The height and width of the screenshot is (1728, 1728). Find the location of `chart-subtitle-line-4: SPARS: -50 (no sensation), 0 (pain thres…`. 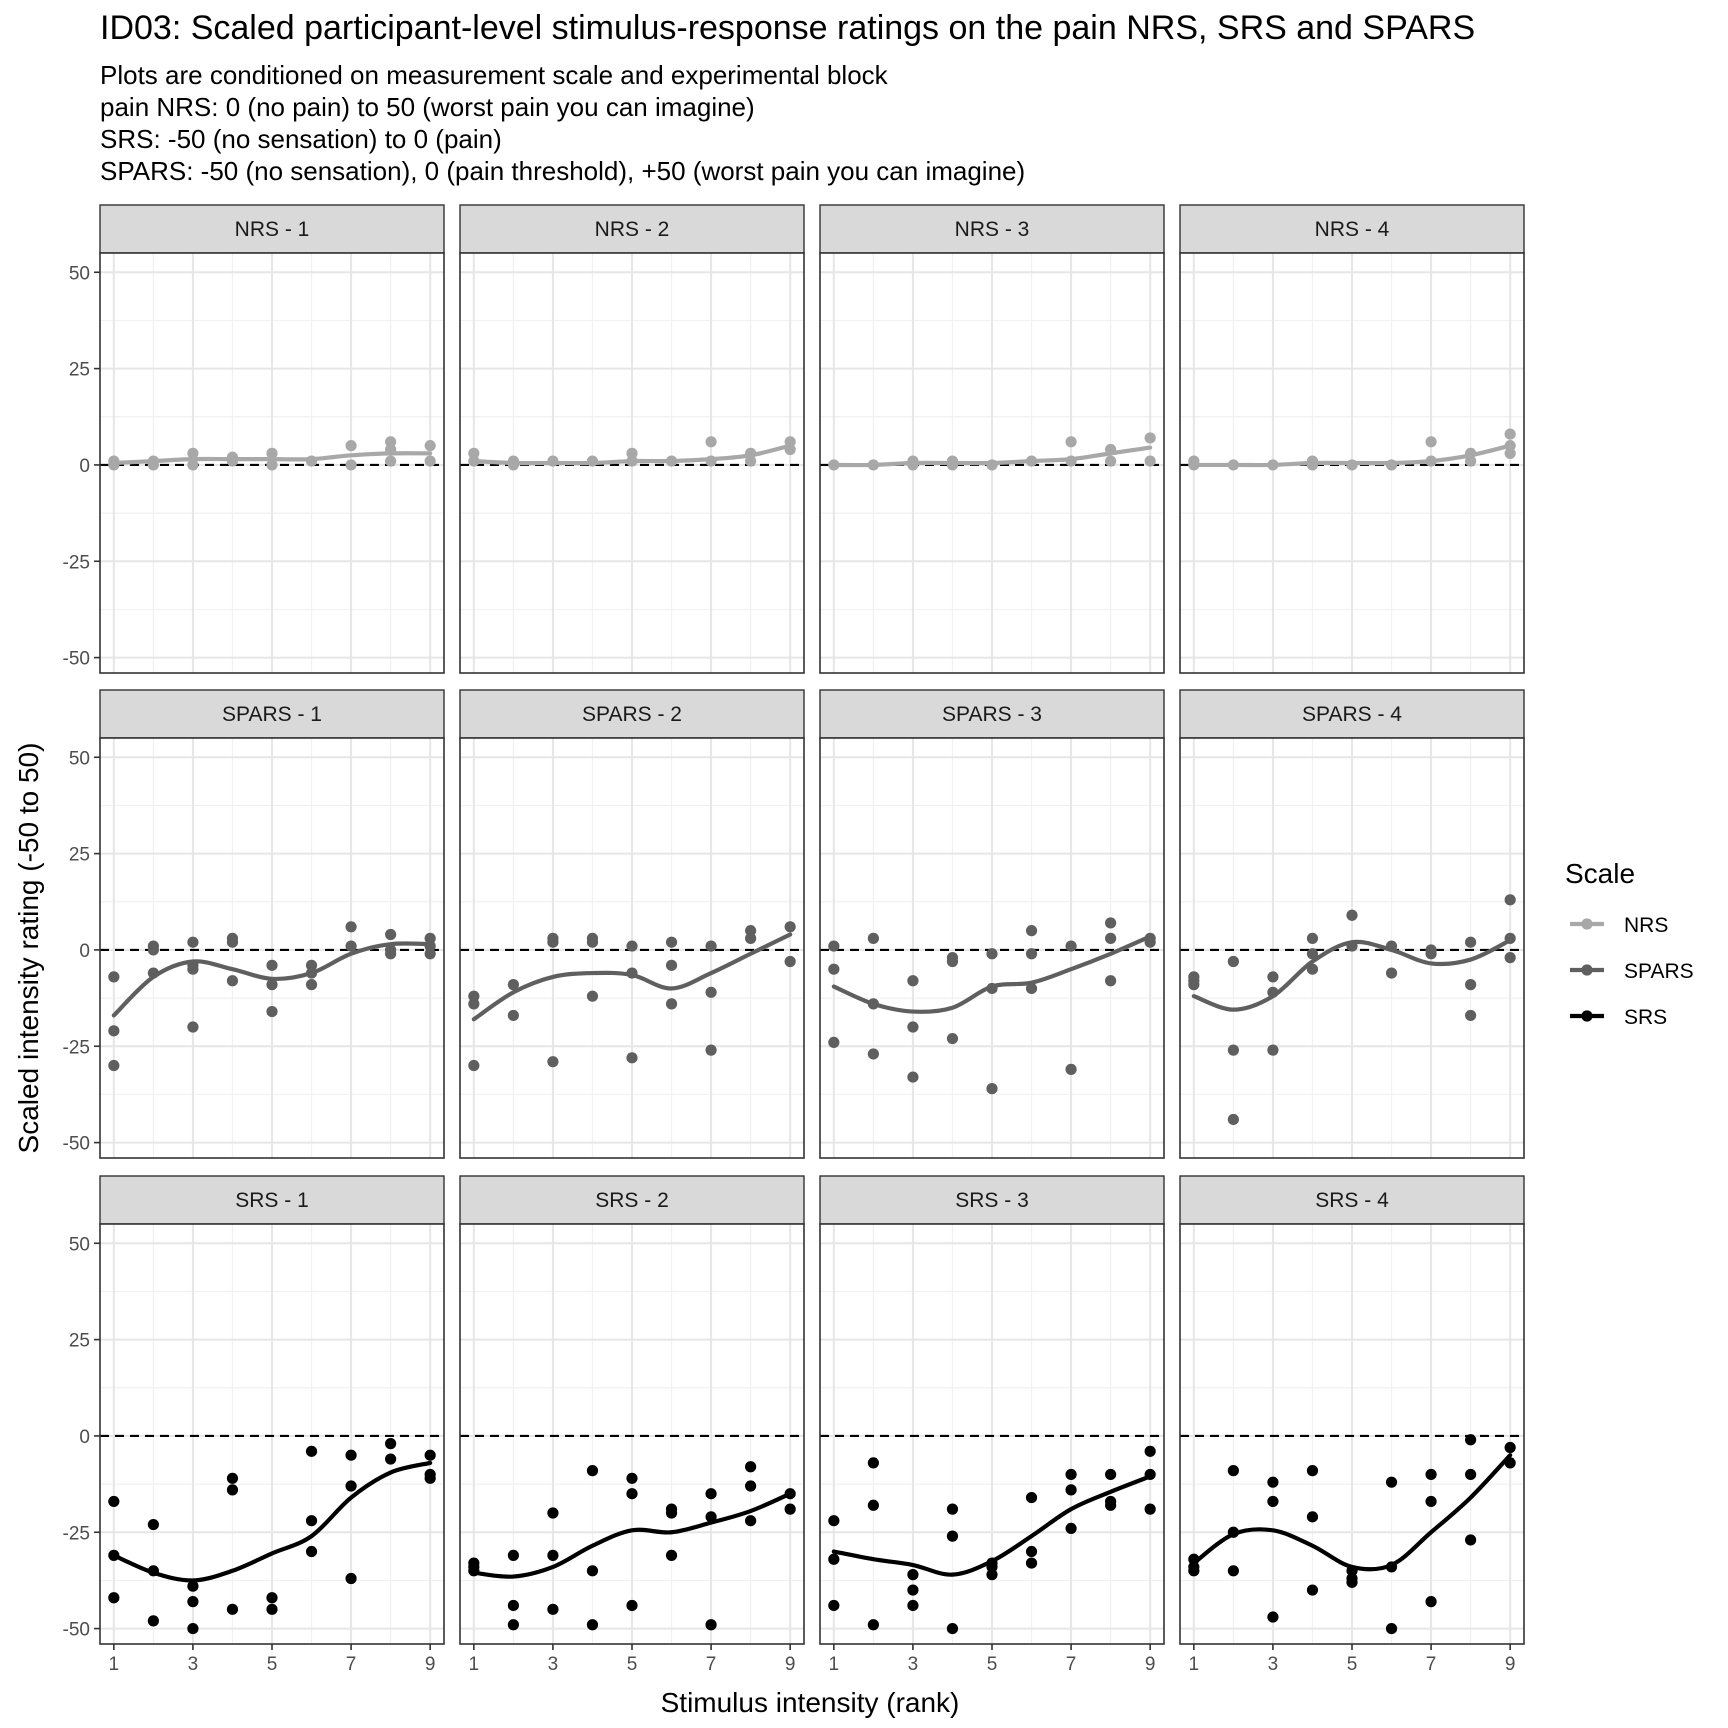

chart-subtitle-line-4: SPARS: -50 (no sensation), 0 (pain thres… is located at coordinates (562, 171).